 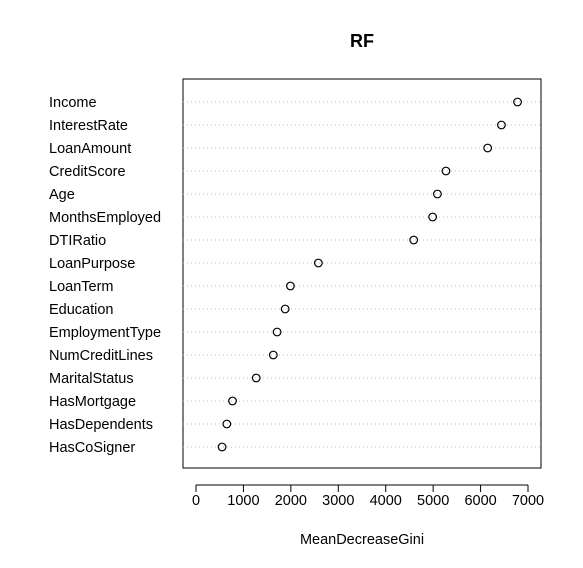 What do you see at coordinates (90, 149) in the screenshot?
I see `category-label: LoanAmount` at bounding box center [90, 149].